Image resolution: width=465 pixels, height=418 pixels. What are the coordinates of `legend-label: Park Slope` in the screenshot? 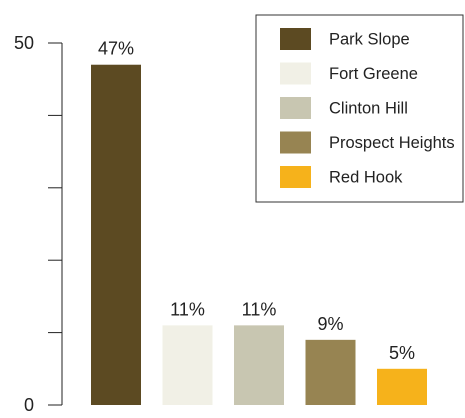 It's located at (369, 40).